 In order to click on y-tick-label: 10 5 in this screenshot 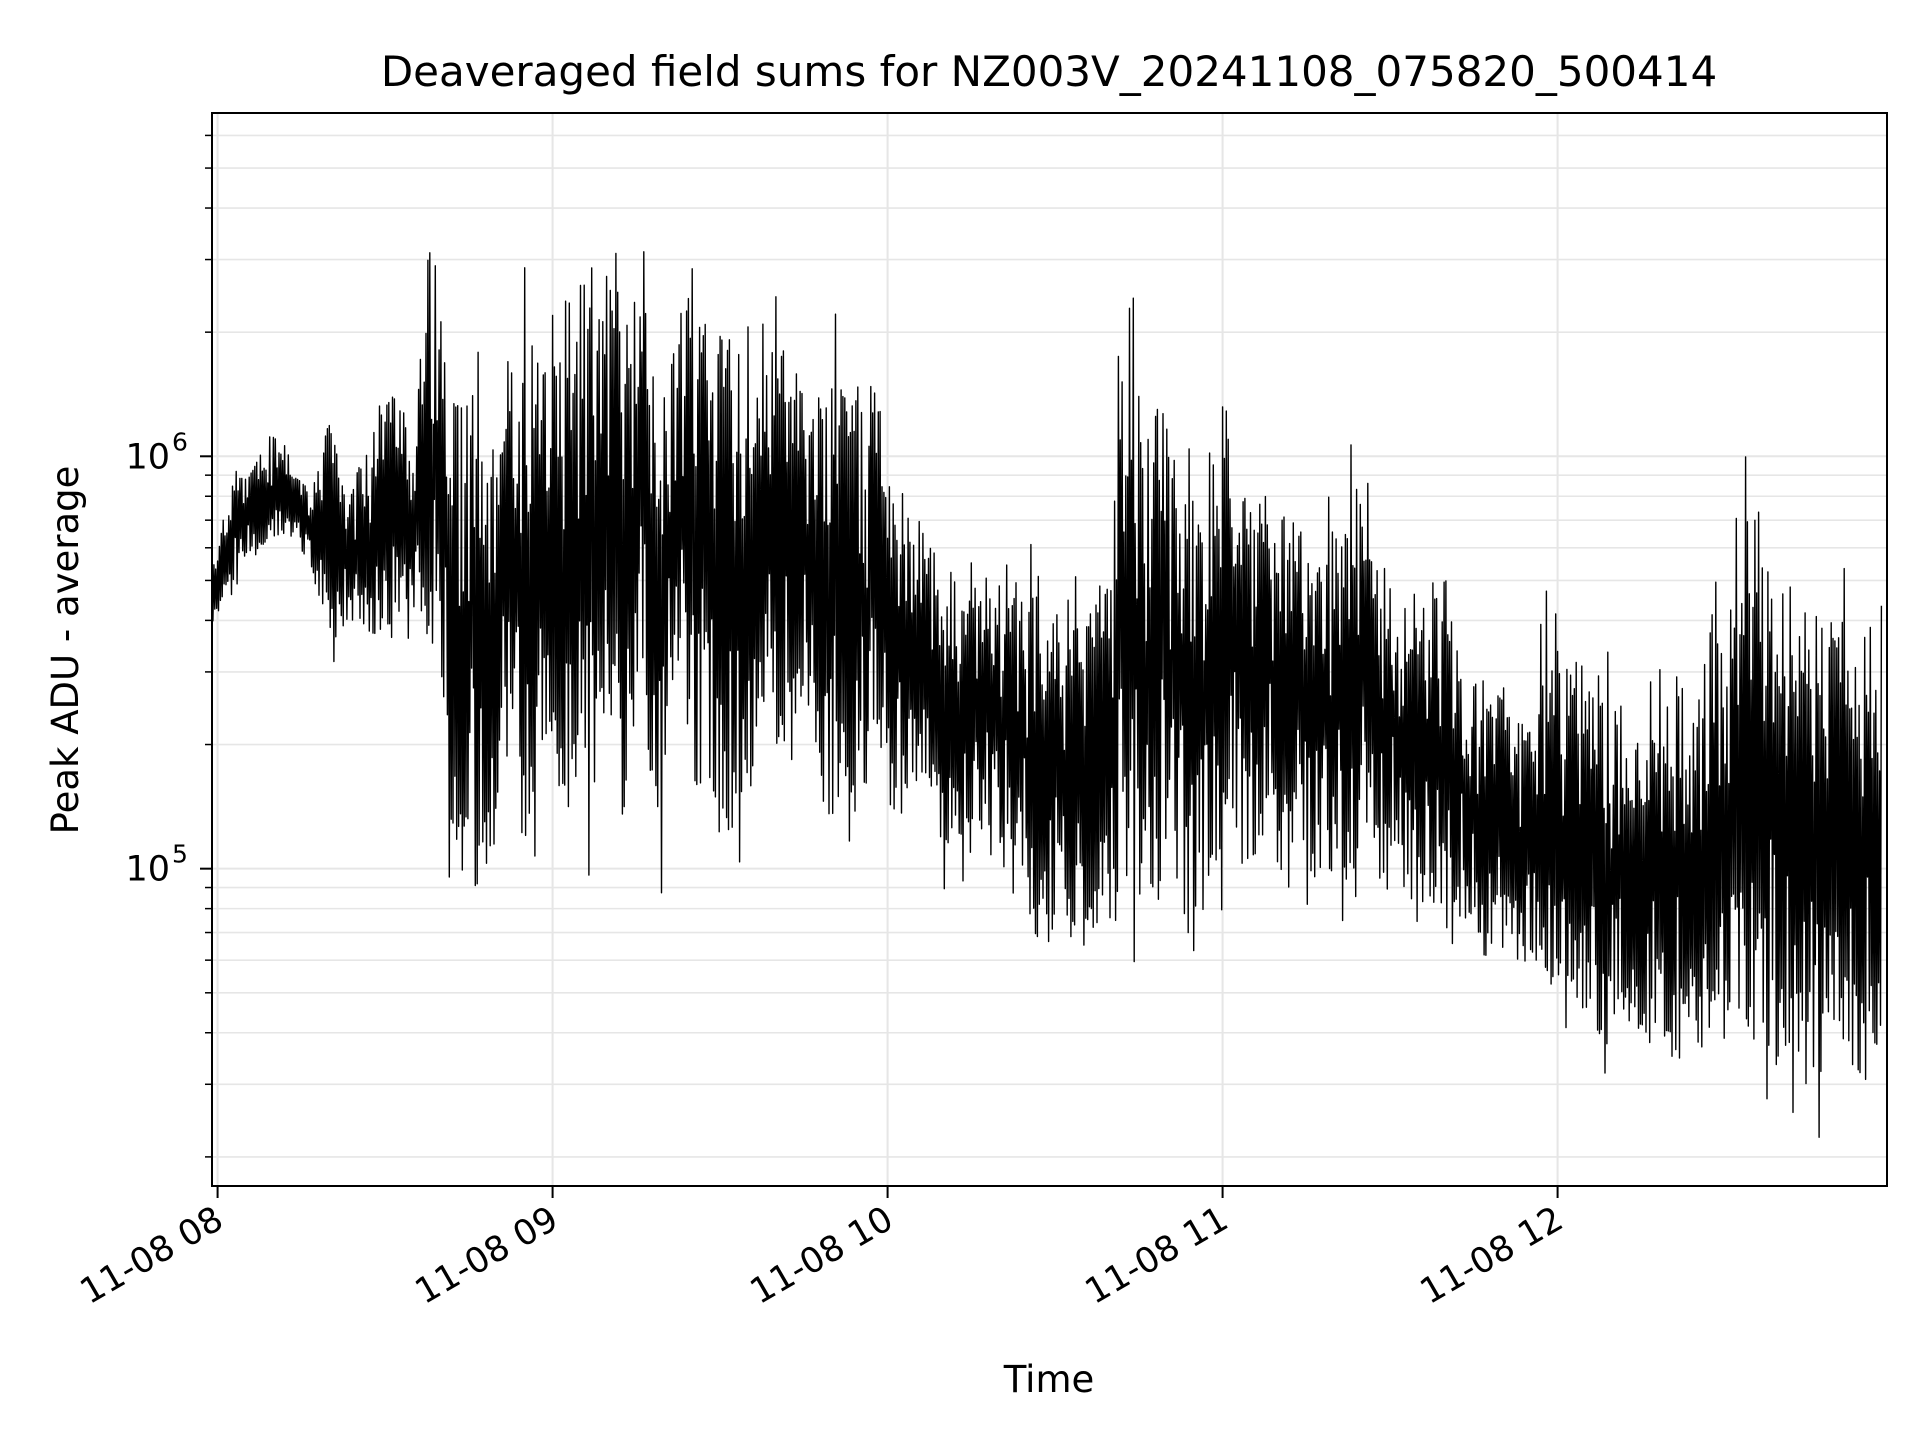, I will do `click(156, 865)`.